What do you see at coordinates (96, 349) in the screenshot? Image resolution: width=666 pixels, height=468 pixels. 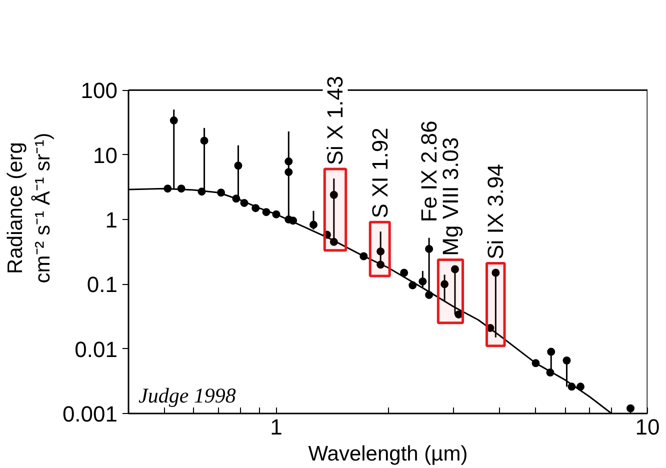 I see `y-tick-label: 0.01` at bounding box center [96, 349].